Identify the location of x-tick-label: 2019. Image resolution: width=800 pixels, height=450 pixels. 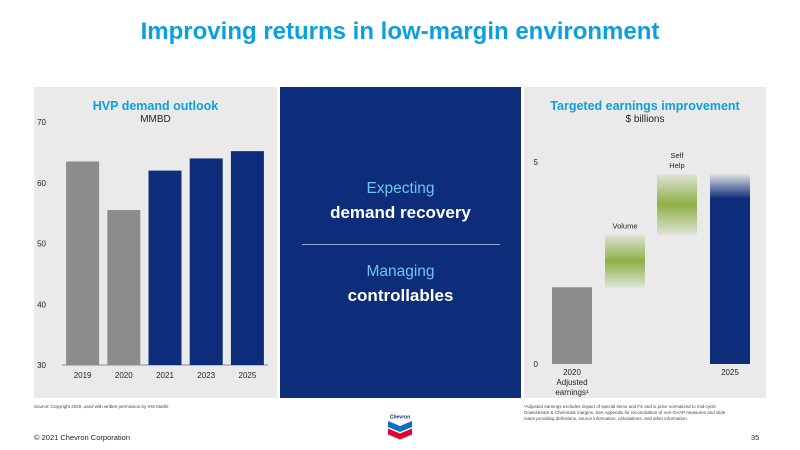
(83, 375).